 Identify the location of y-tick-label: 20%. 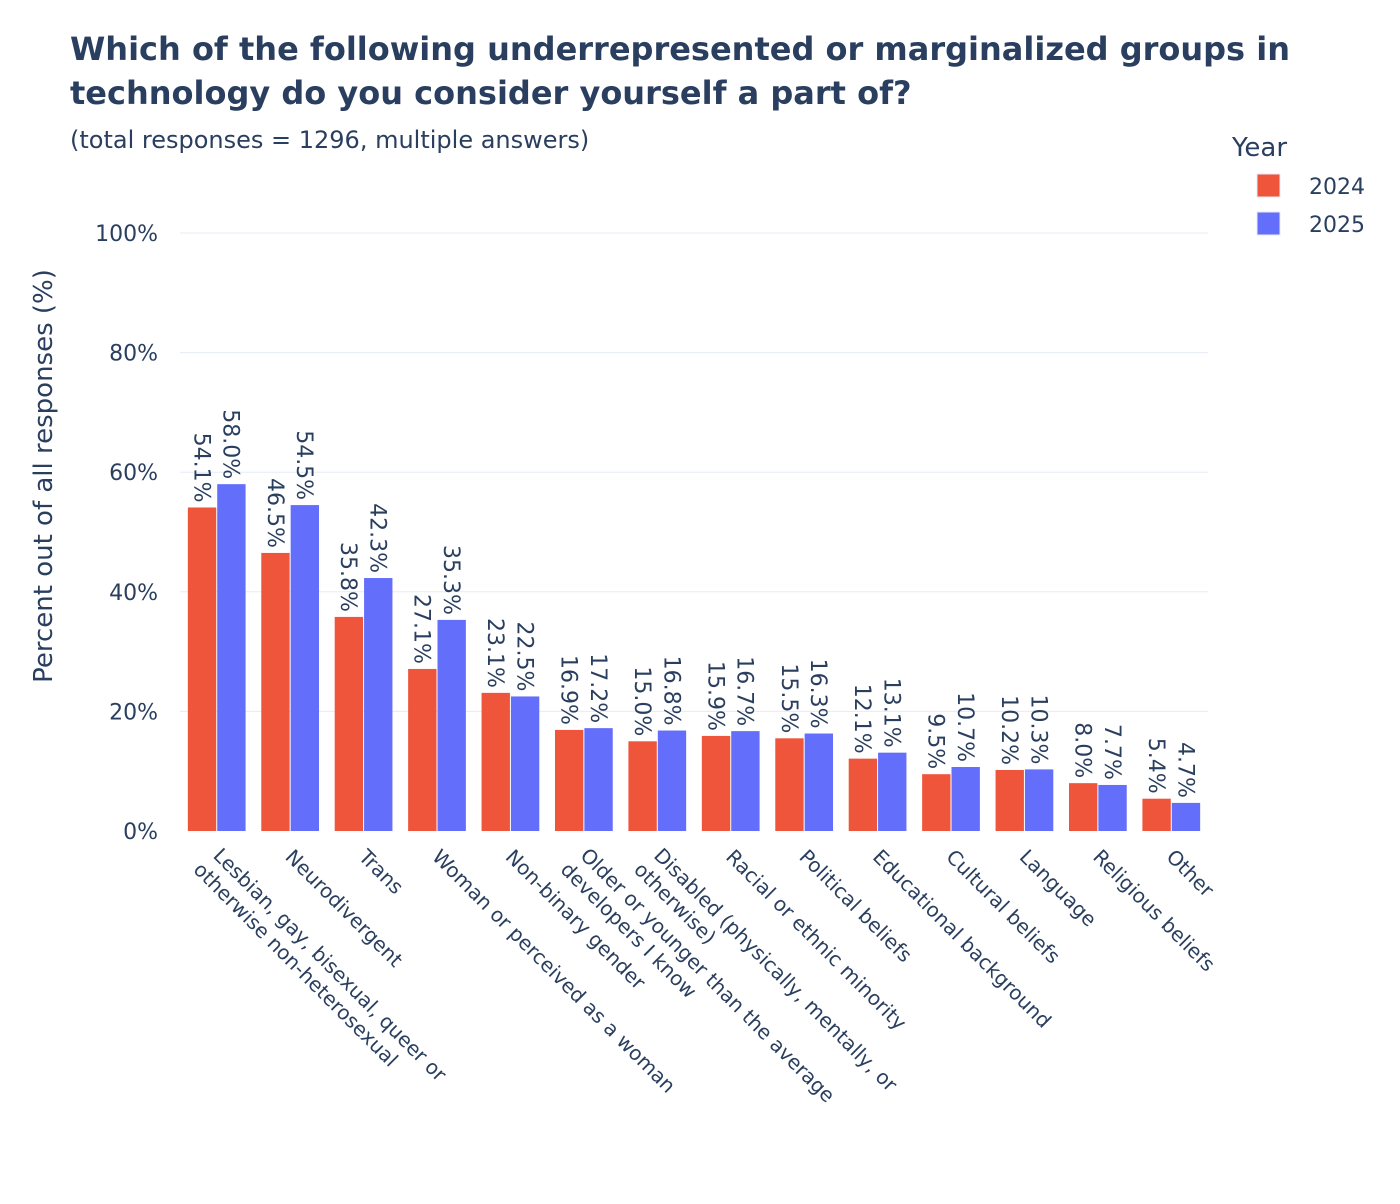
(133, 712).